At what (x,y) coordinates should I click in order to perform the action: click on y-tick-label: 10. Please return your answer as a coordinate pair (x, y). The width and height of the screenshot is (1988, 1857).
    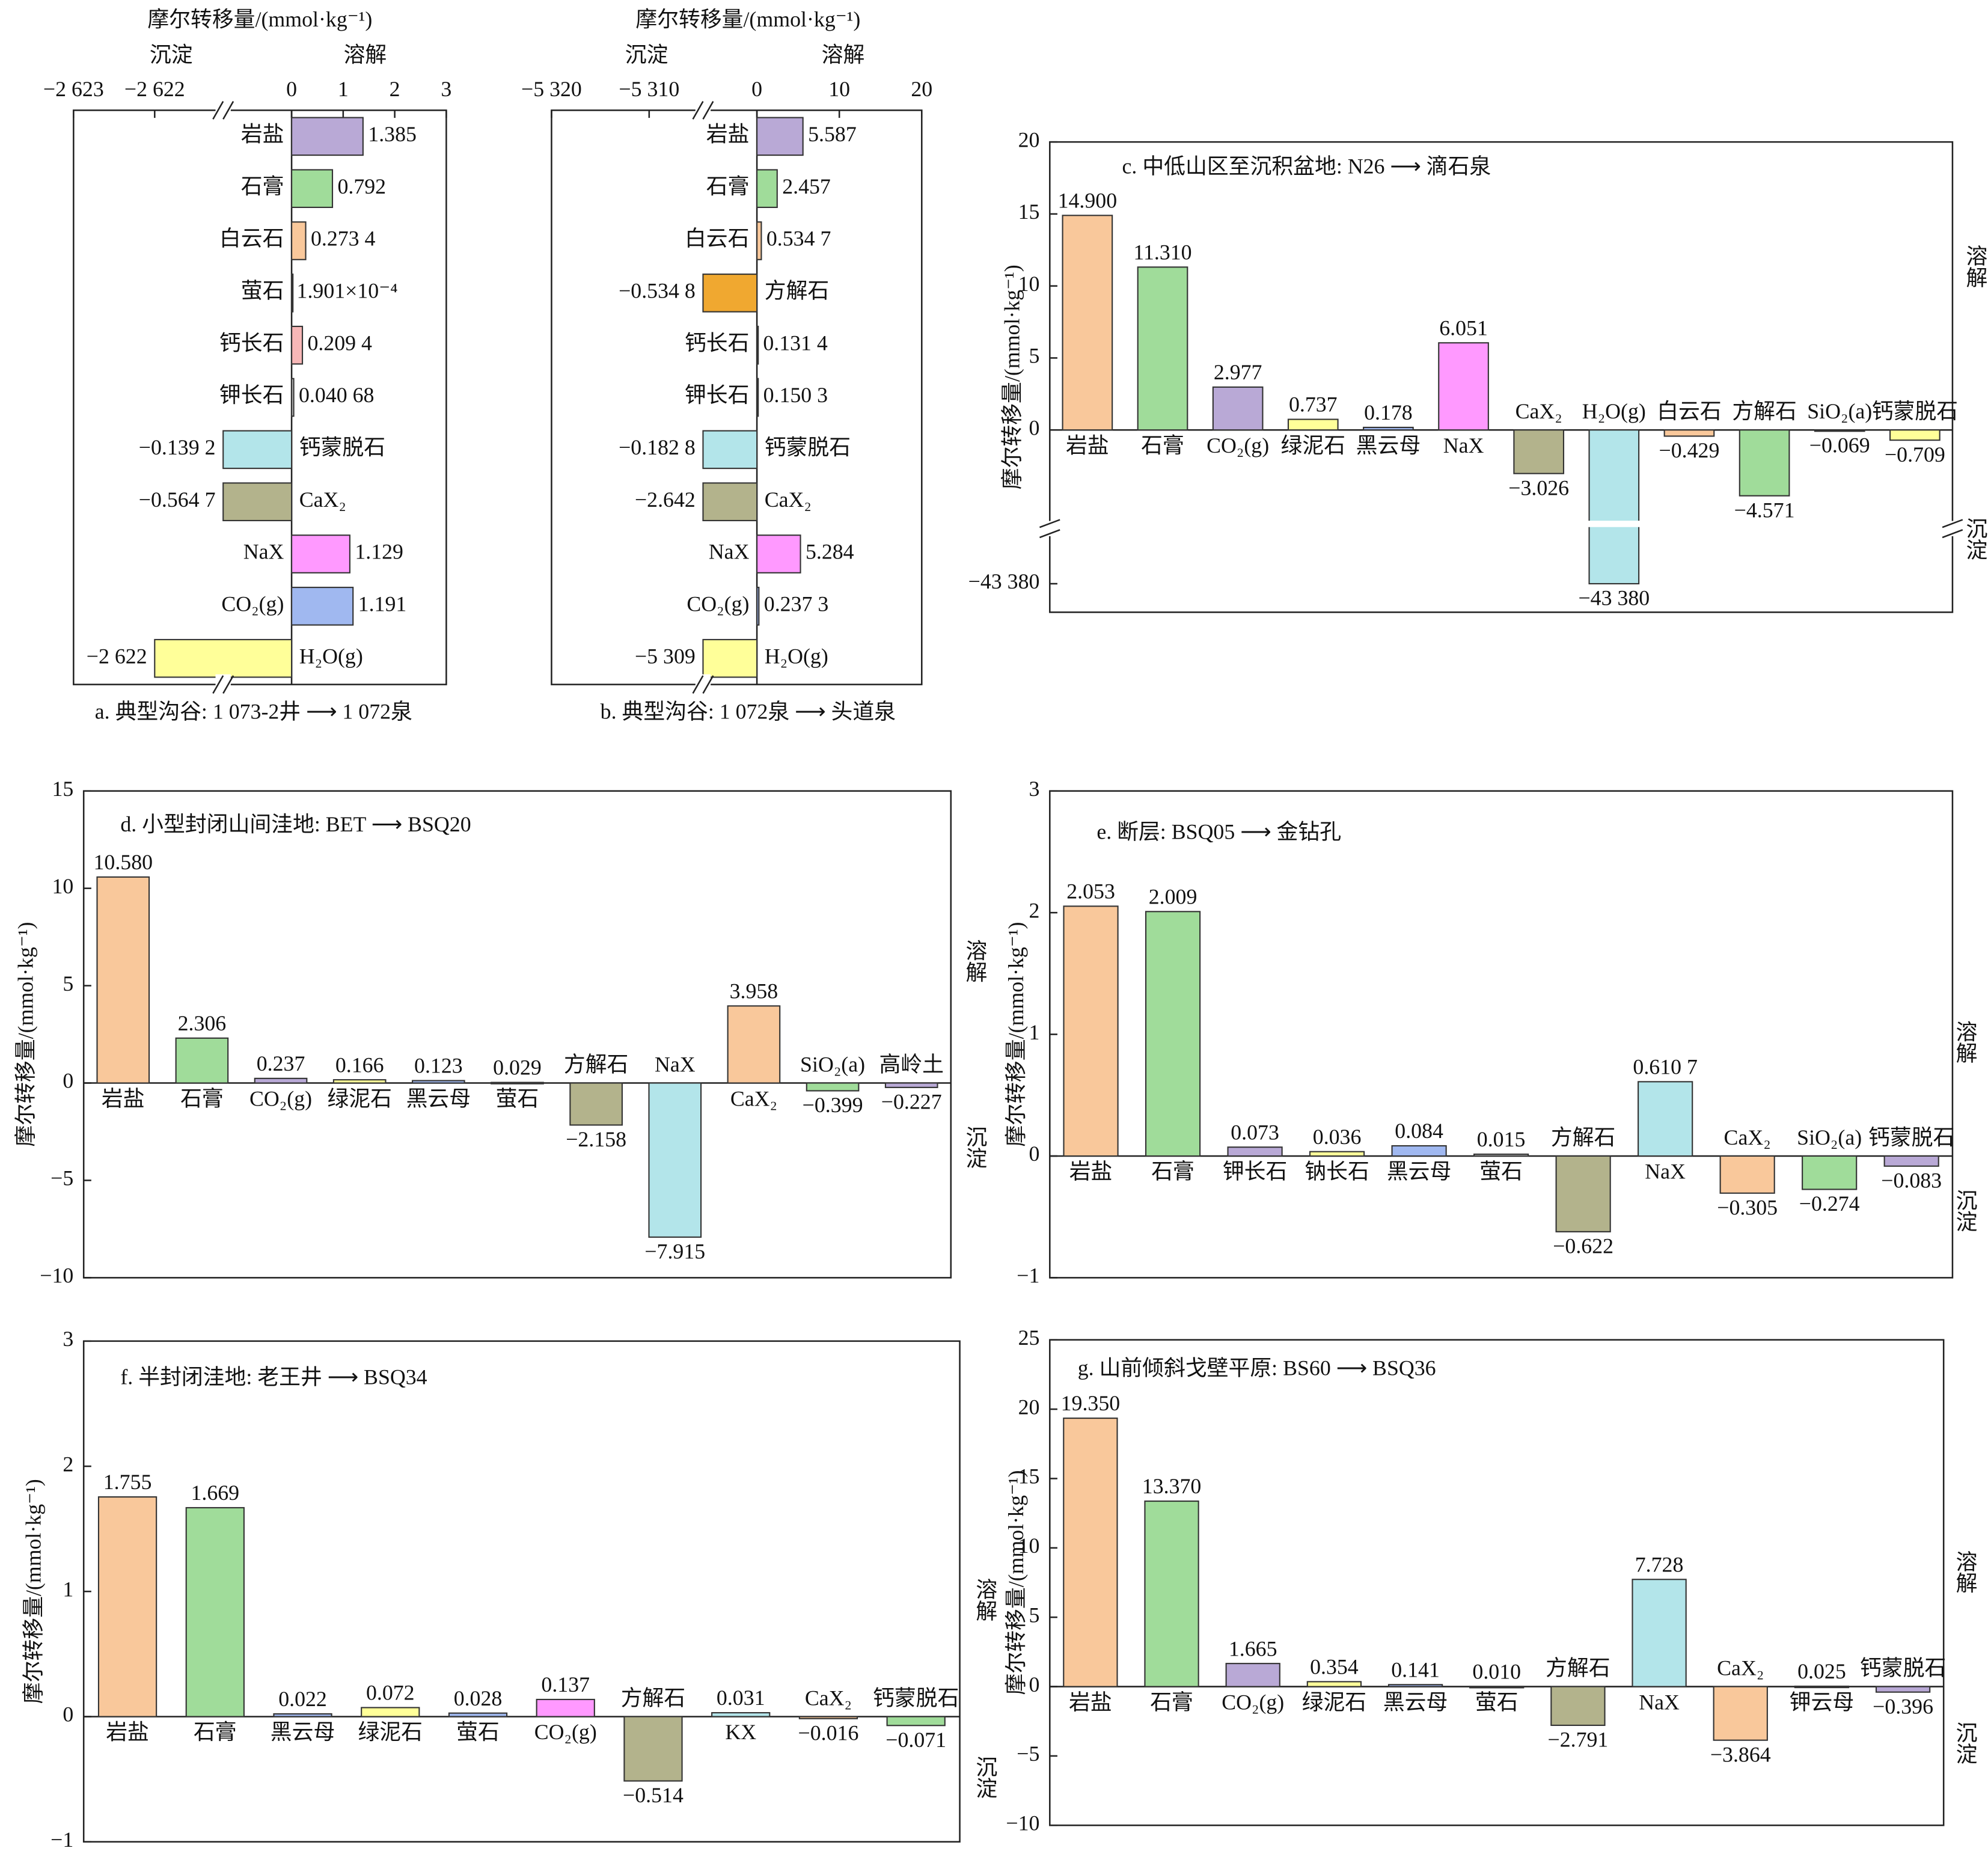
    Looking at the image, I should click on (1029, 1546).